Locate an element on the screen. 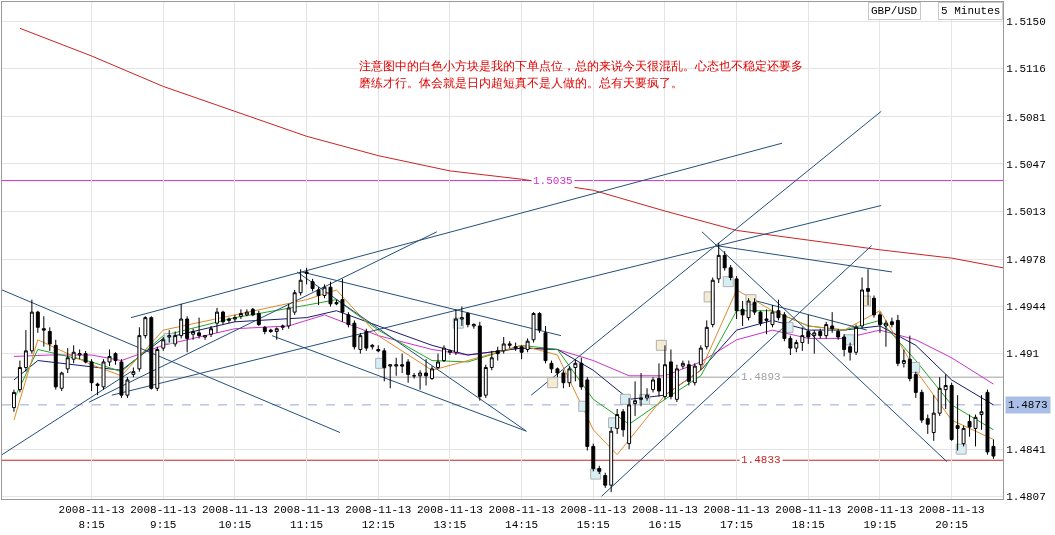 This screenshot has height=535, width=1055. x-tick-label: 2008-11-13 13:15 is located at coordinates (449, 517).